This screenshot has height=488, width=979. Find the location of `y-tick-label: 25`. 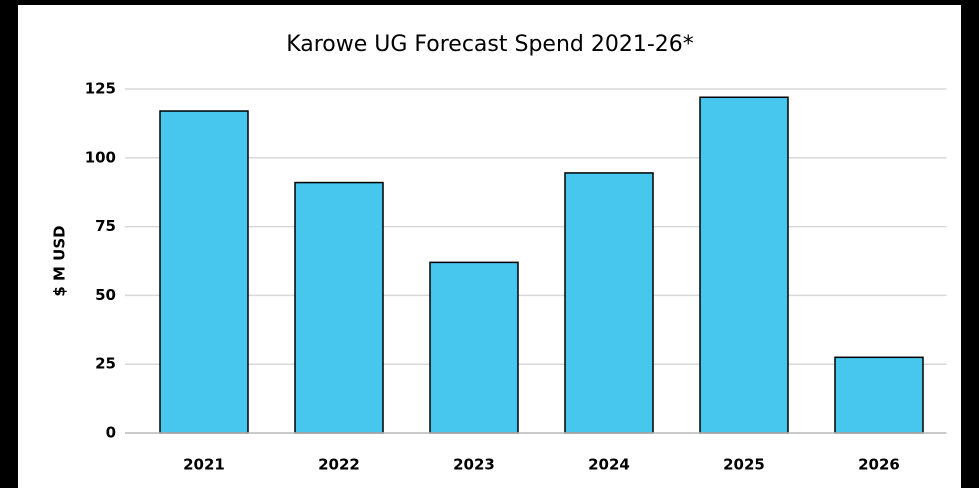

y-tick-label: 25 is located at coordinates (105, 364).